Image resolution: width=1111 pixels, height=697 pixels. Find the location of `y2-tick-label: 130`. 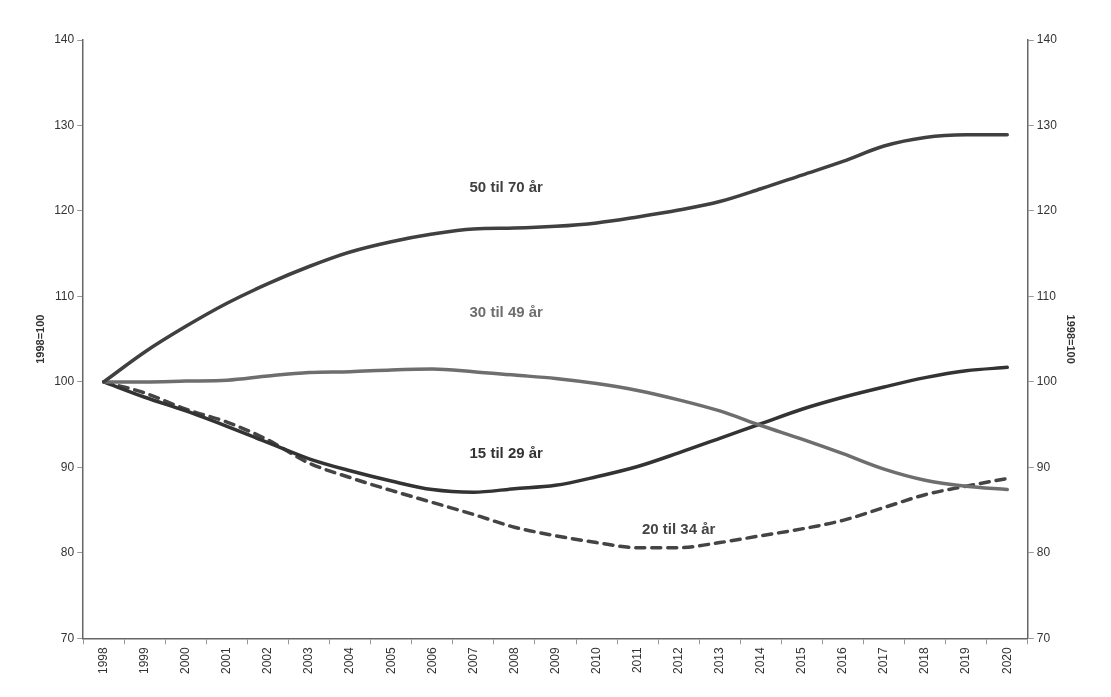

y2-tick-label: 130 is located at coordinates (1047, 124).